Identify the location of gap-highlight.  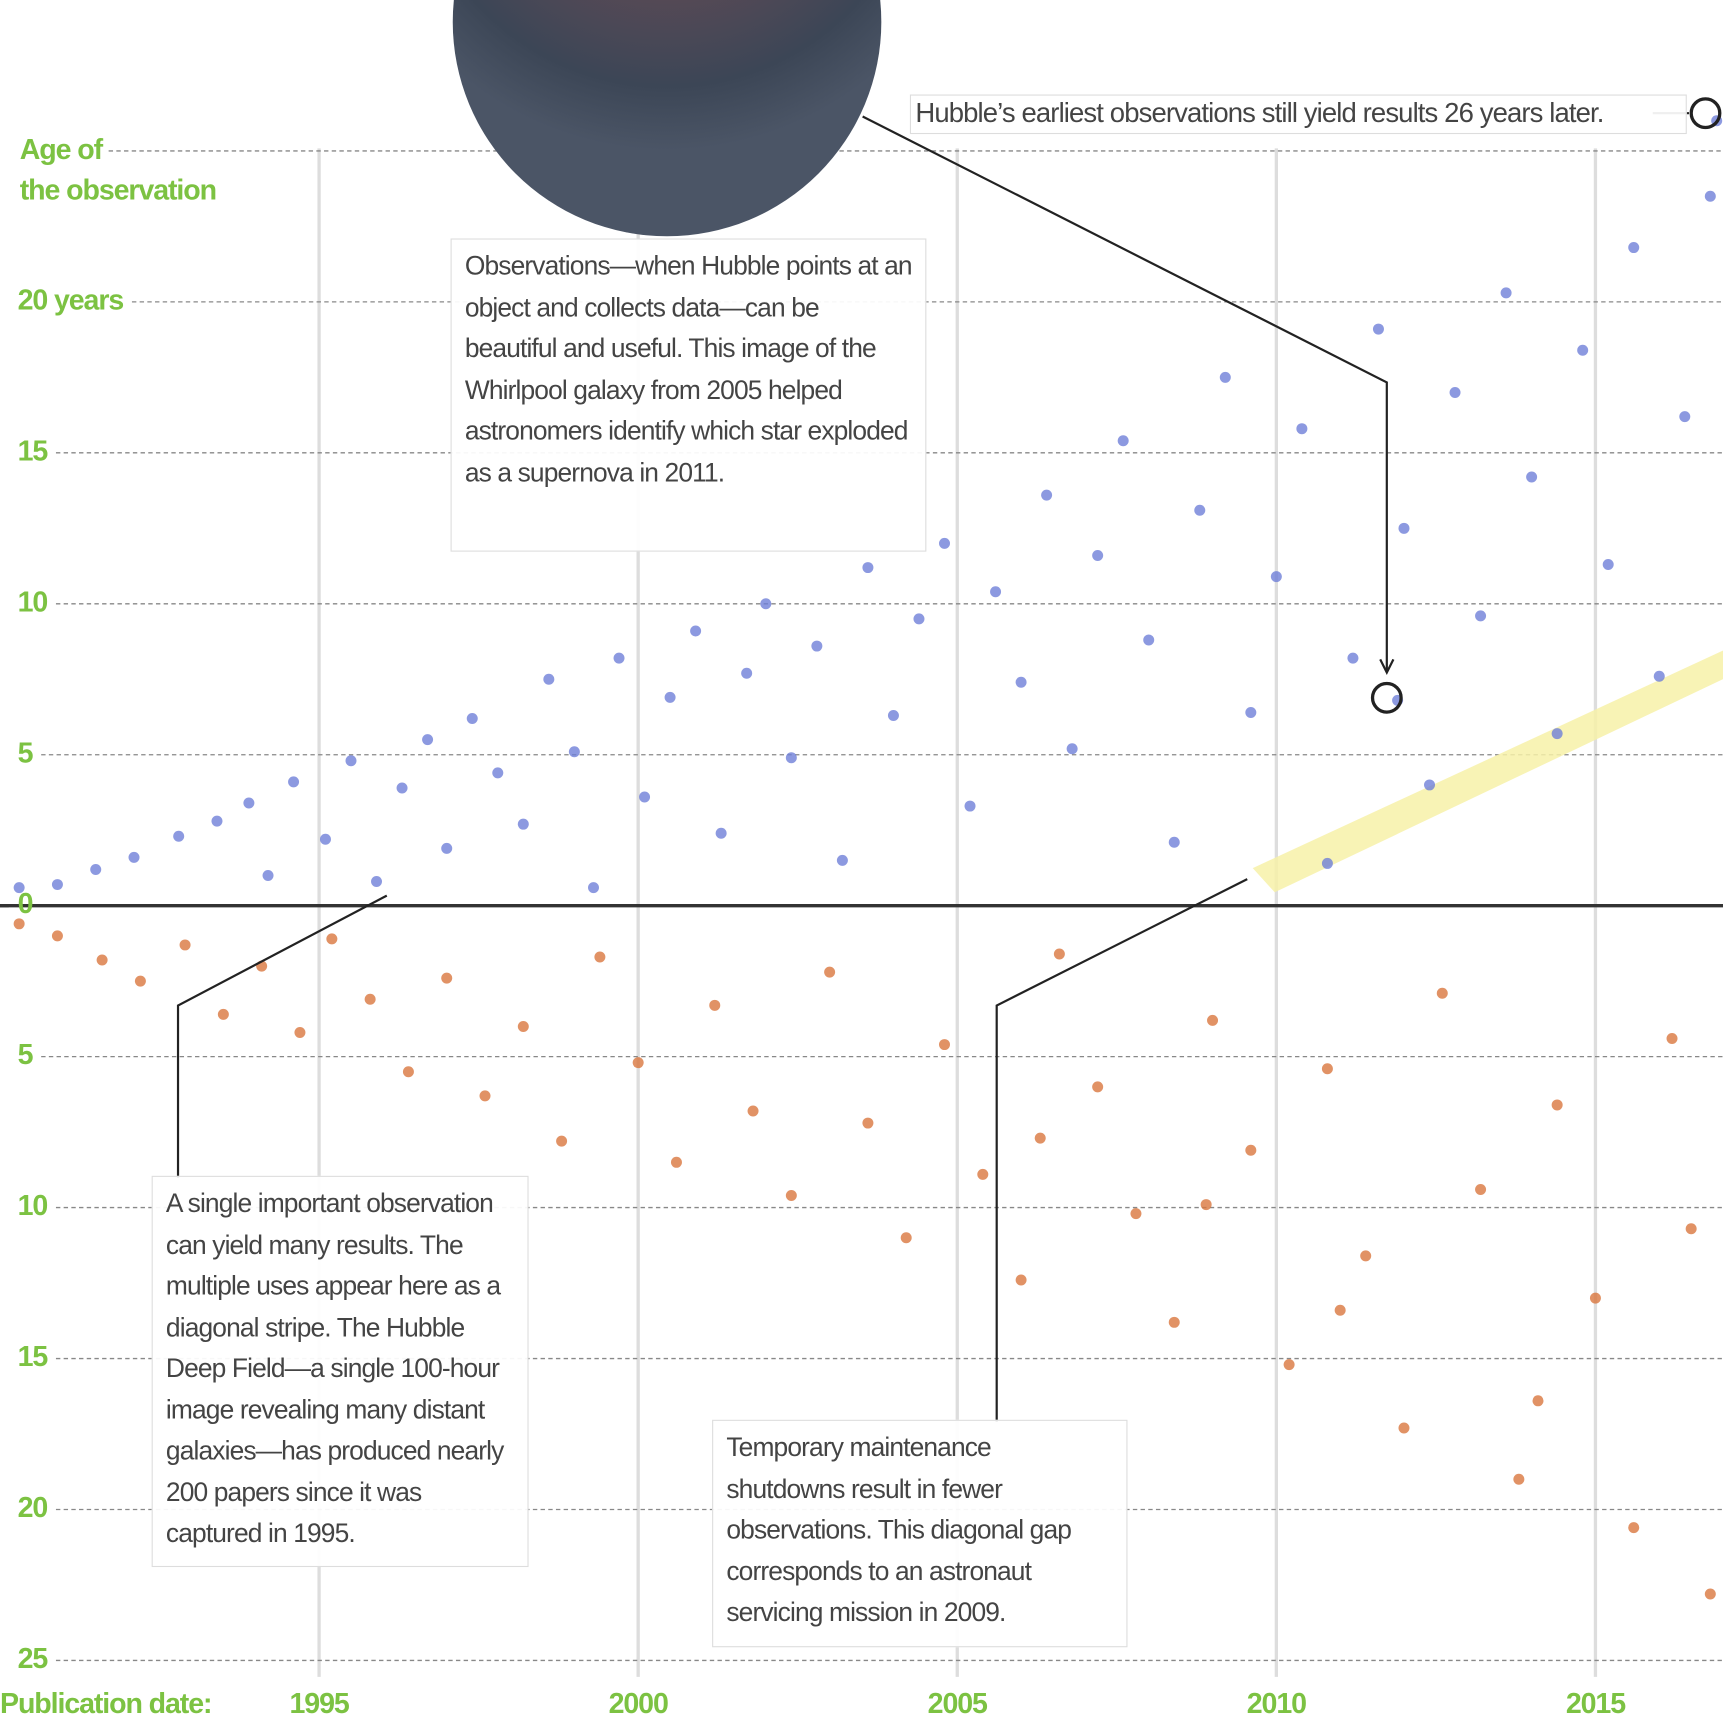
(1487, 771).